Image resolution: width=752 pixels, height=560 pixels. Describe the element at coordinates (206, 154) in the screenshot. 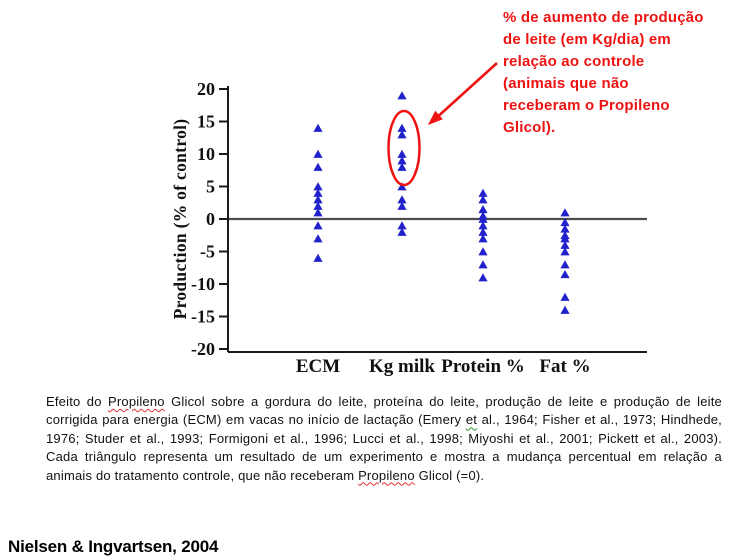

I see `y-tick-label: 10` at that location.